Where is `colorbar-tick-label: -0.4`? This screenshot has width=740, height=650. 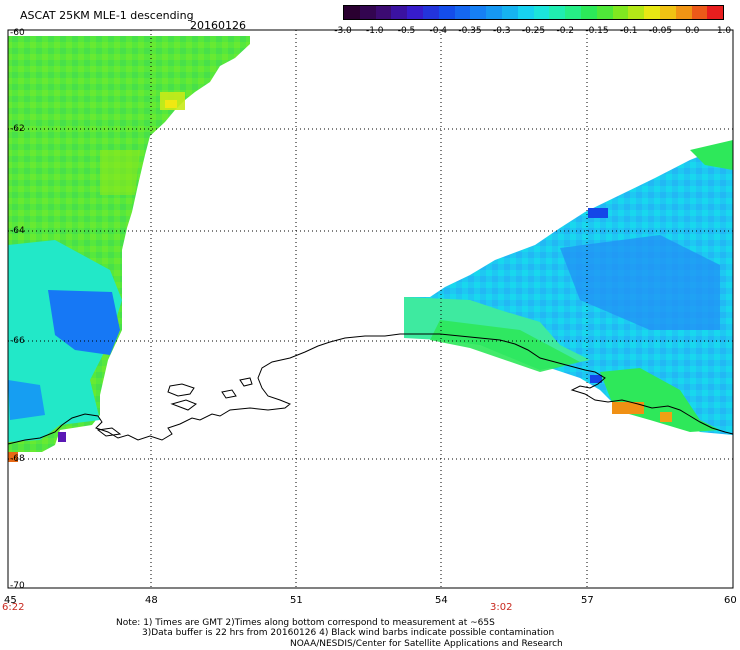 colorbar-tick-label: -0.4 is located at coordinates (438, 31).